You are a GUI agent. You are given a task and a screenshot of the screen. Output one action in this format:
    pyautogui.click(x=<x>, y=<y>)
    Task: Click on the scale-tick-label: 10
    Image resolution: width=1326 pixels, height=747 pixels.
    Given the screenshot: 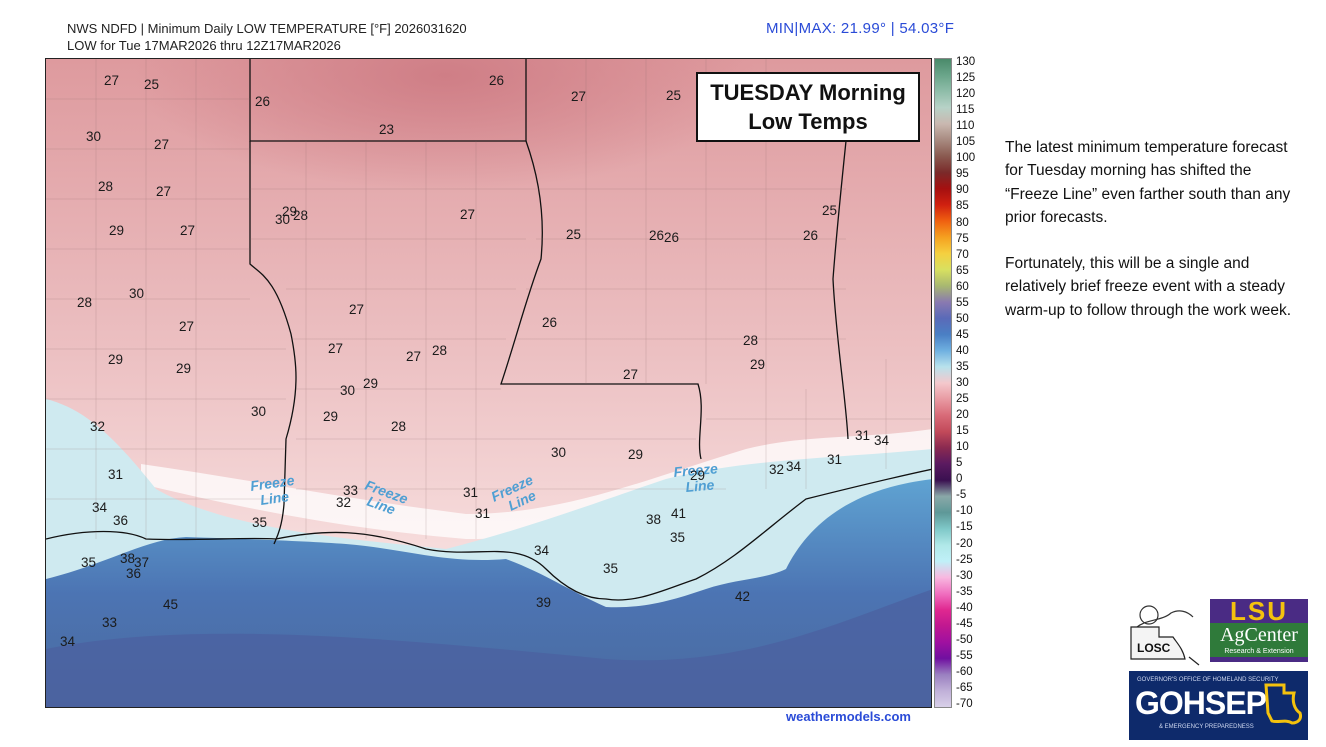 What is the action you would take?
    pyautogui.click(x=962, y=447)
    